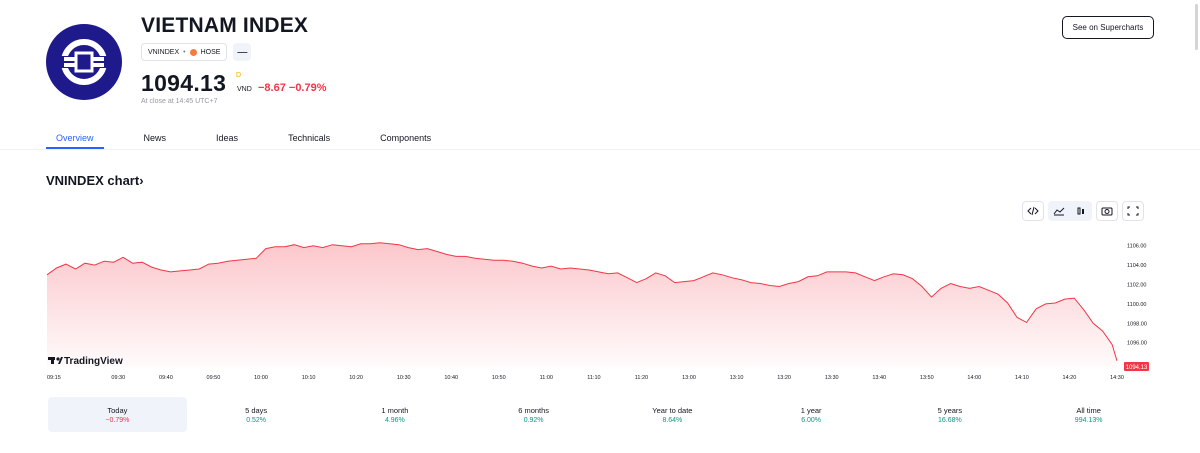  I want to click on area-chart-button, so click(1059, 211).